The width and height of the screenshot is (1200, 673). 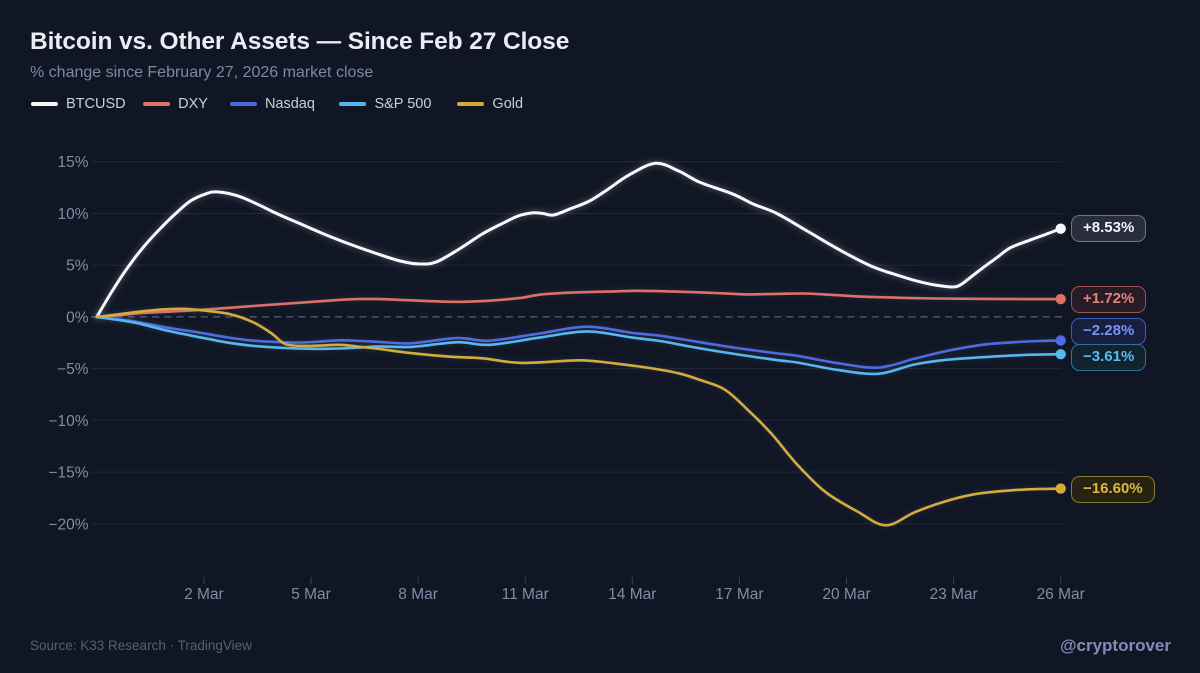 I want to click on svg-text: 8 Mar, so click(x=418, y=594).